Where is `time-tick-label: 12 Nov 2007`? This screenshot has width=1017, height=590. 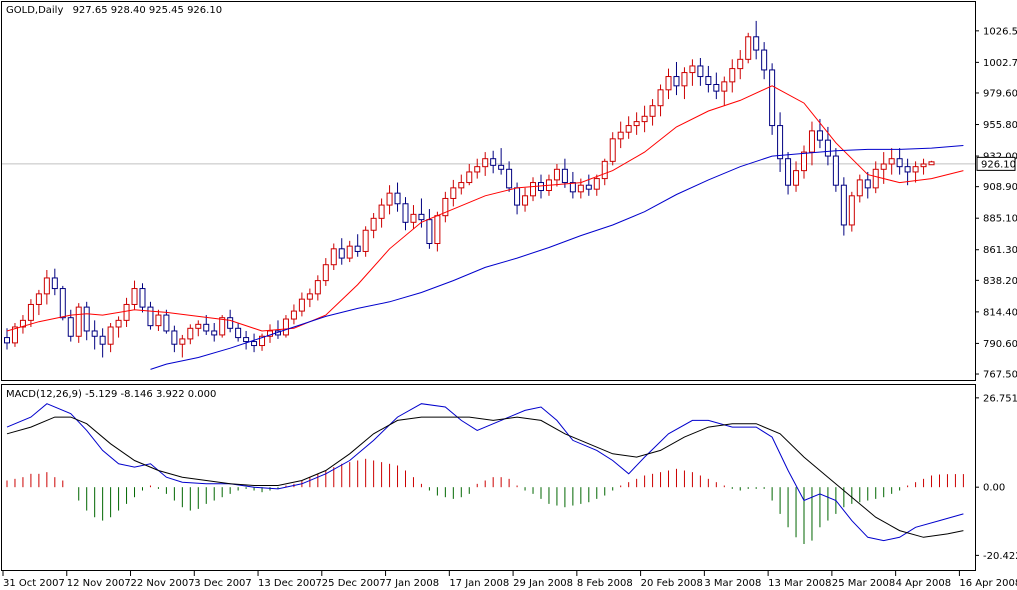
time-tick-label: 12 Nov 2007 is located at coordinates (99, 583).